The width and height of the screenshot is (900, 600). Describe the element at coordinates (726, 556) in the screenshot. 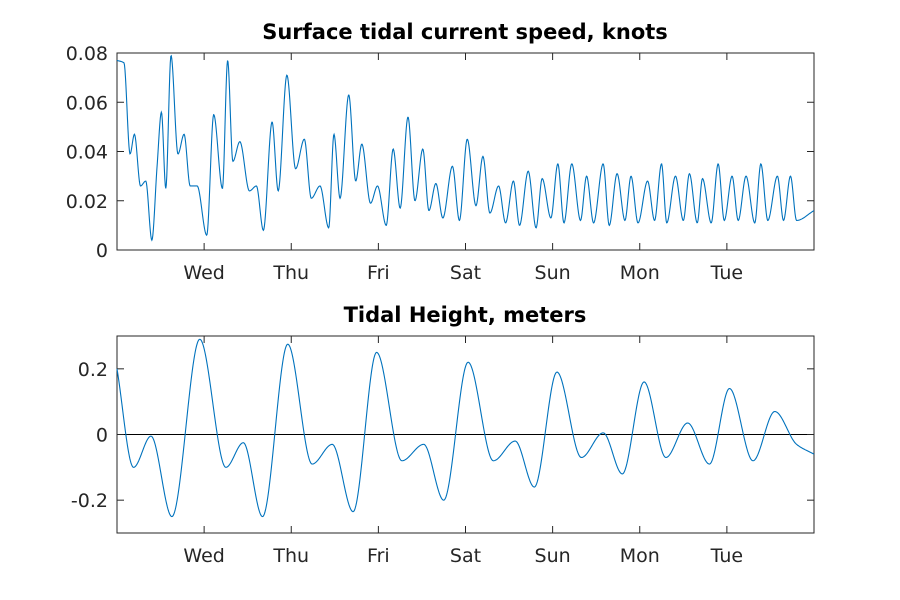

I see `tidal-height-xtick-label: Tue` at that location.